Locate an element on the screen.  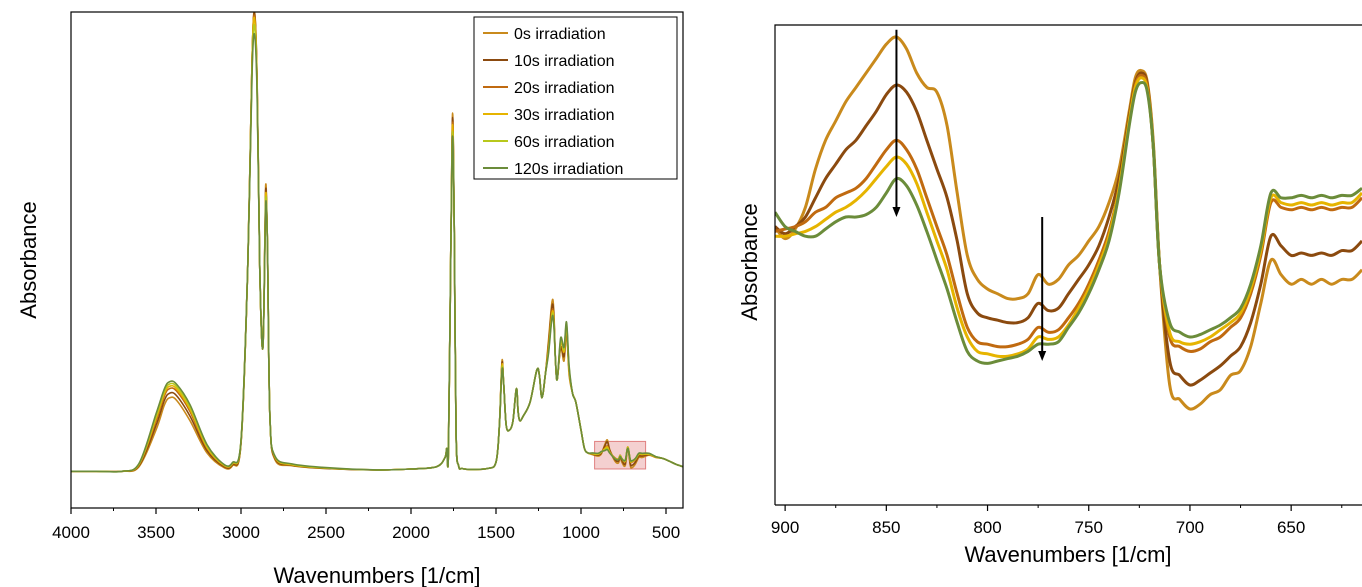
left-x-tick-label: 2500 is located at coordinates (326, 532).